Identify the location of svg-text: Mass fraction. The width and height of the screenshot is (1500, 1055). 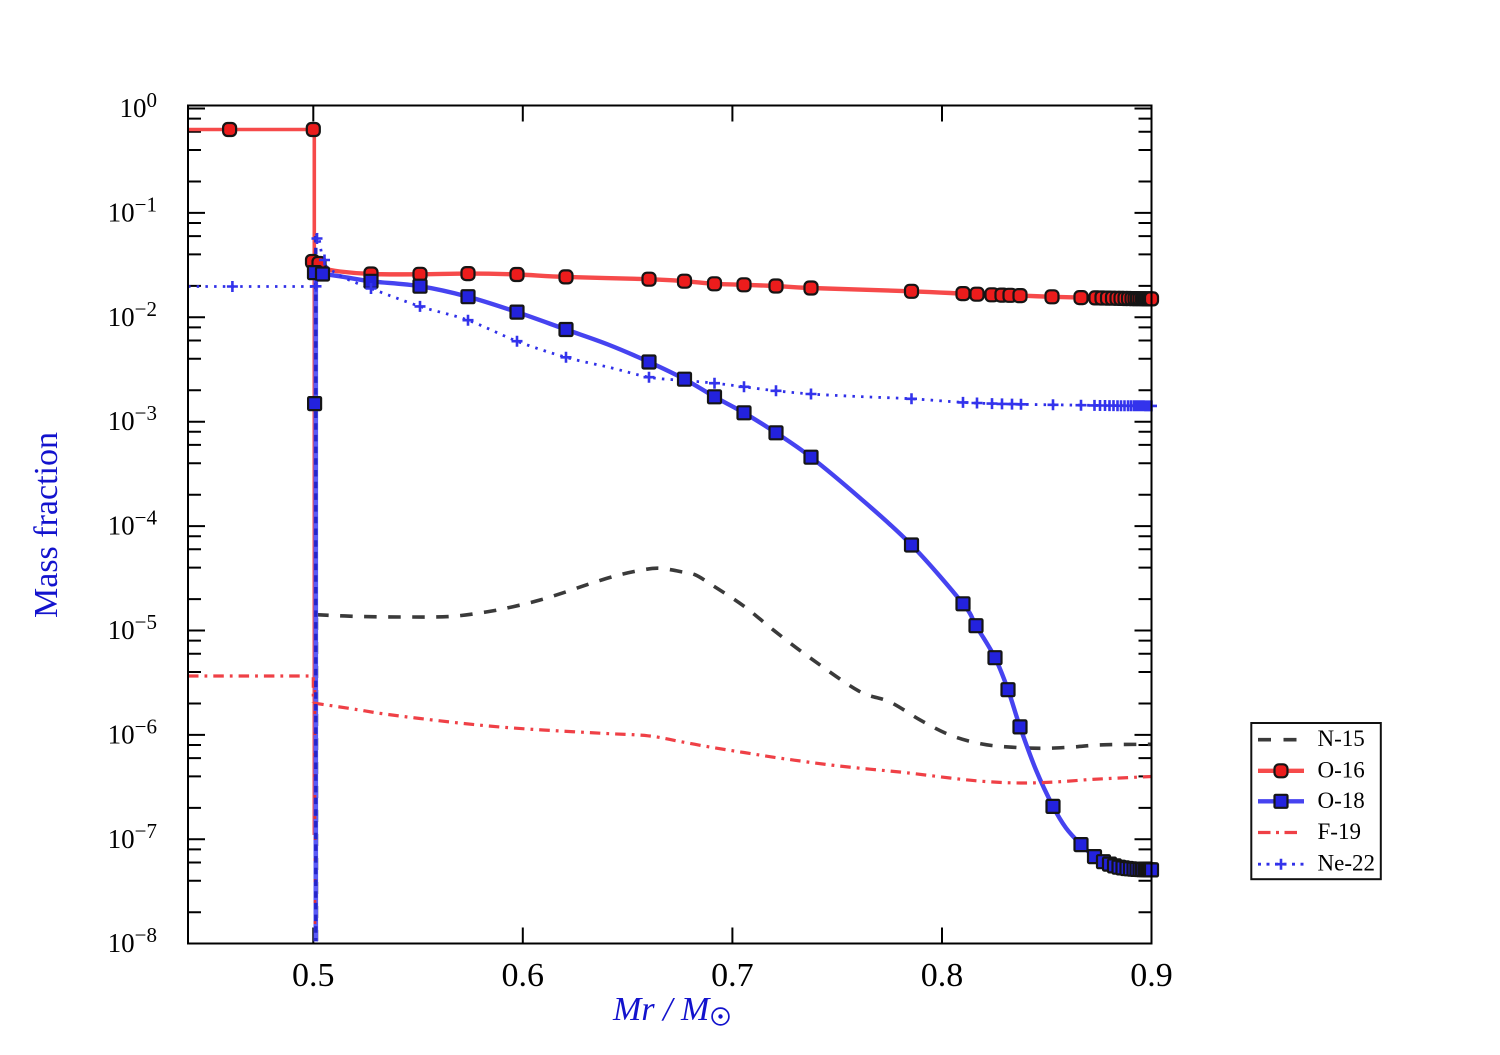
(46, 525).